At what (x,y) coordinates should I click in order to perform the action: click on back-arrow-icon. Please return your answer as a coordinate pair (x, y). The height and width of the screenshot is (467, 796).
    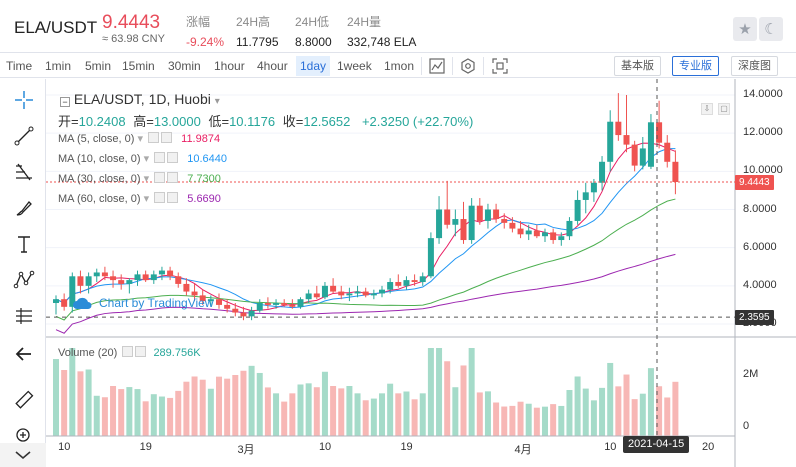
    Looking at the image, I should click on (24, 354).